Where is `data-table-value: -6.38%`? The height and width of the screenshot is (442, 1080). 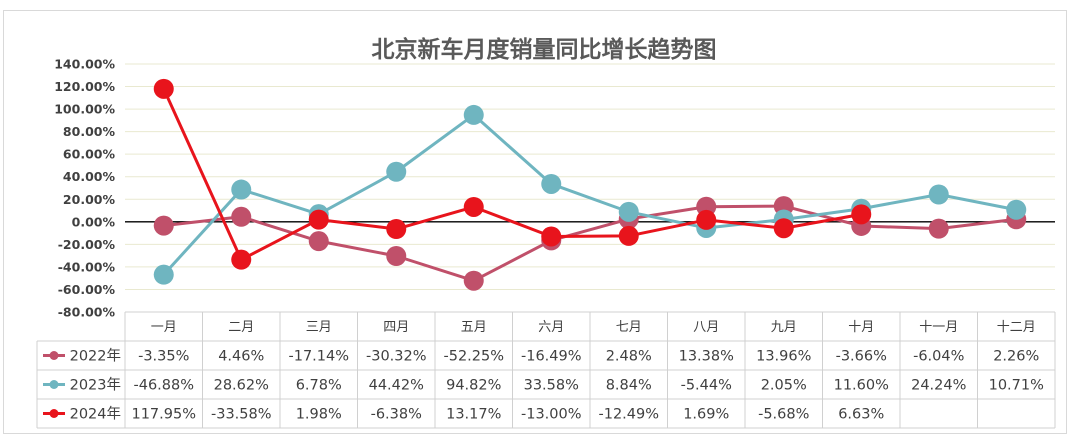
data-table-value: -6.38% is located at coordinates (396, 415).